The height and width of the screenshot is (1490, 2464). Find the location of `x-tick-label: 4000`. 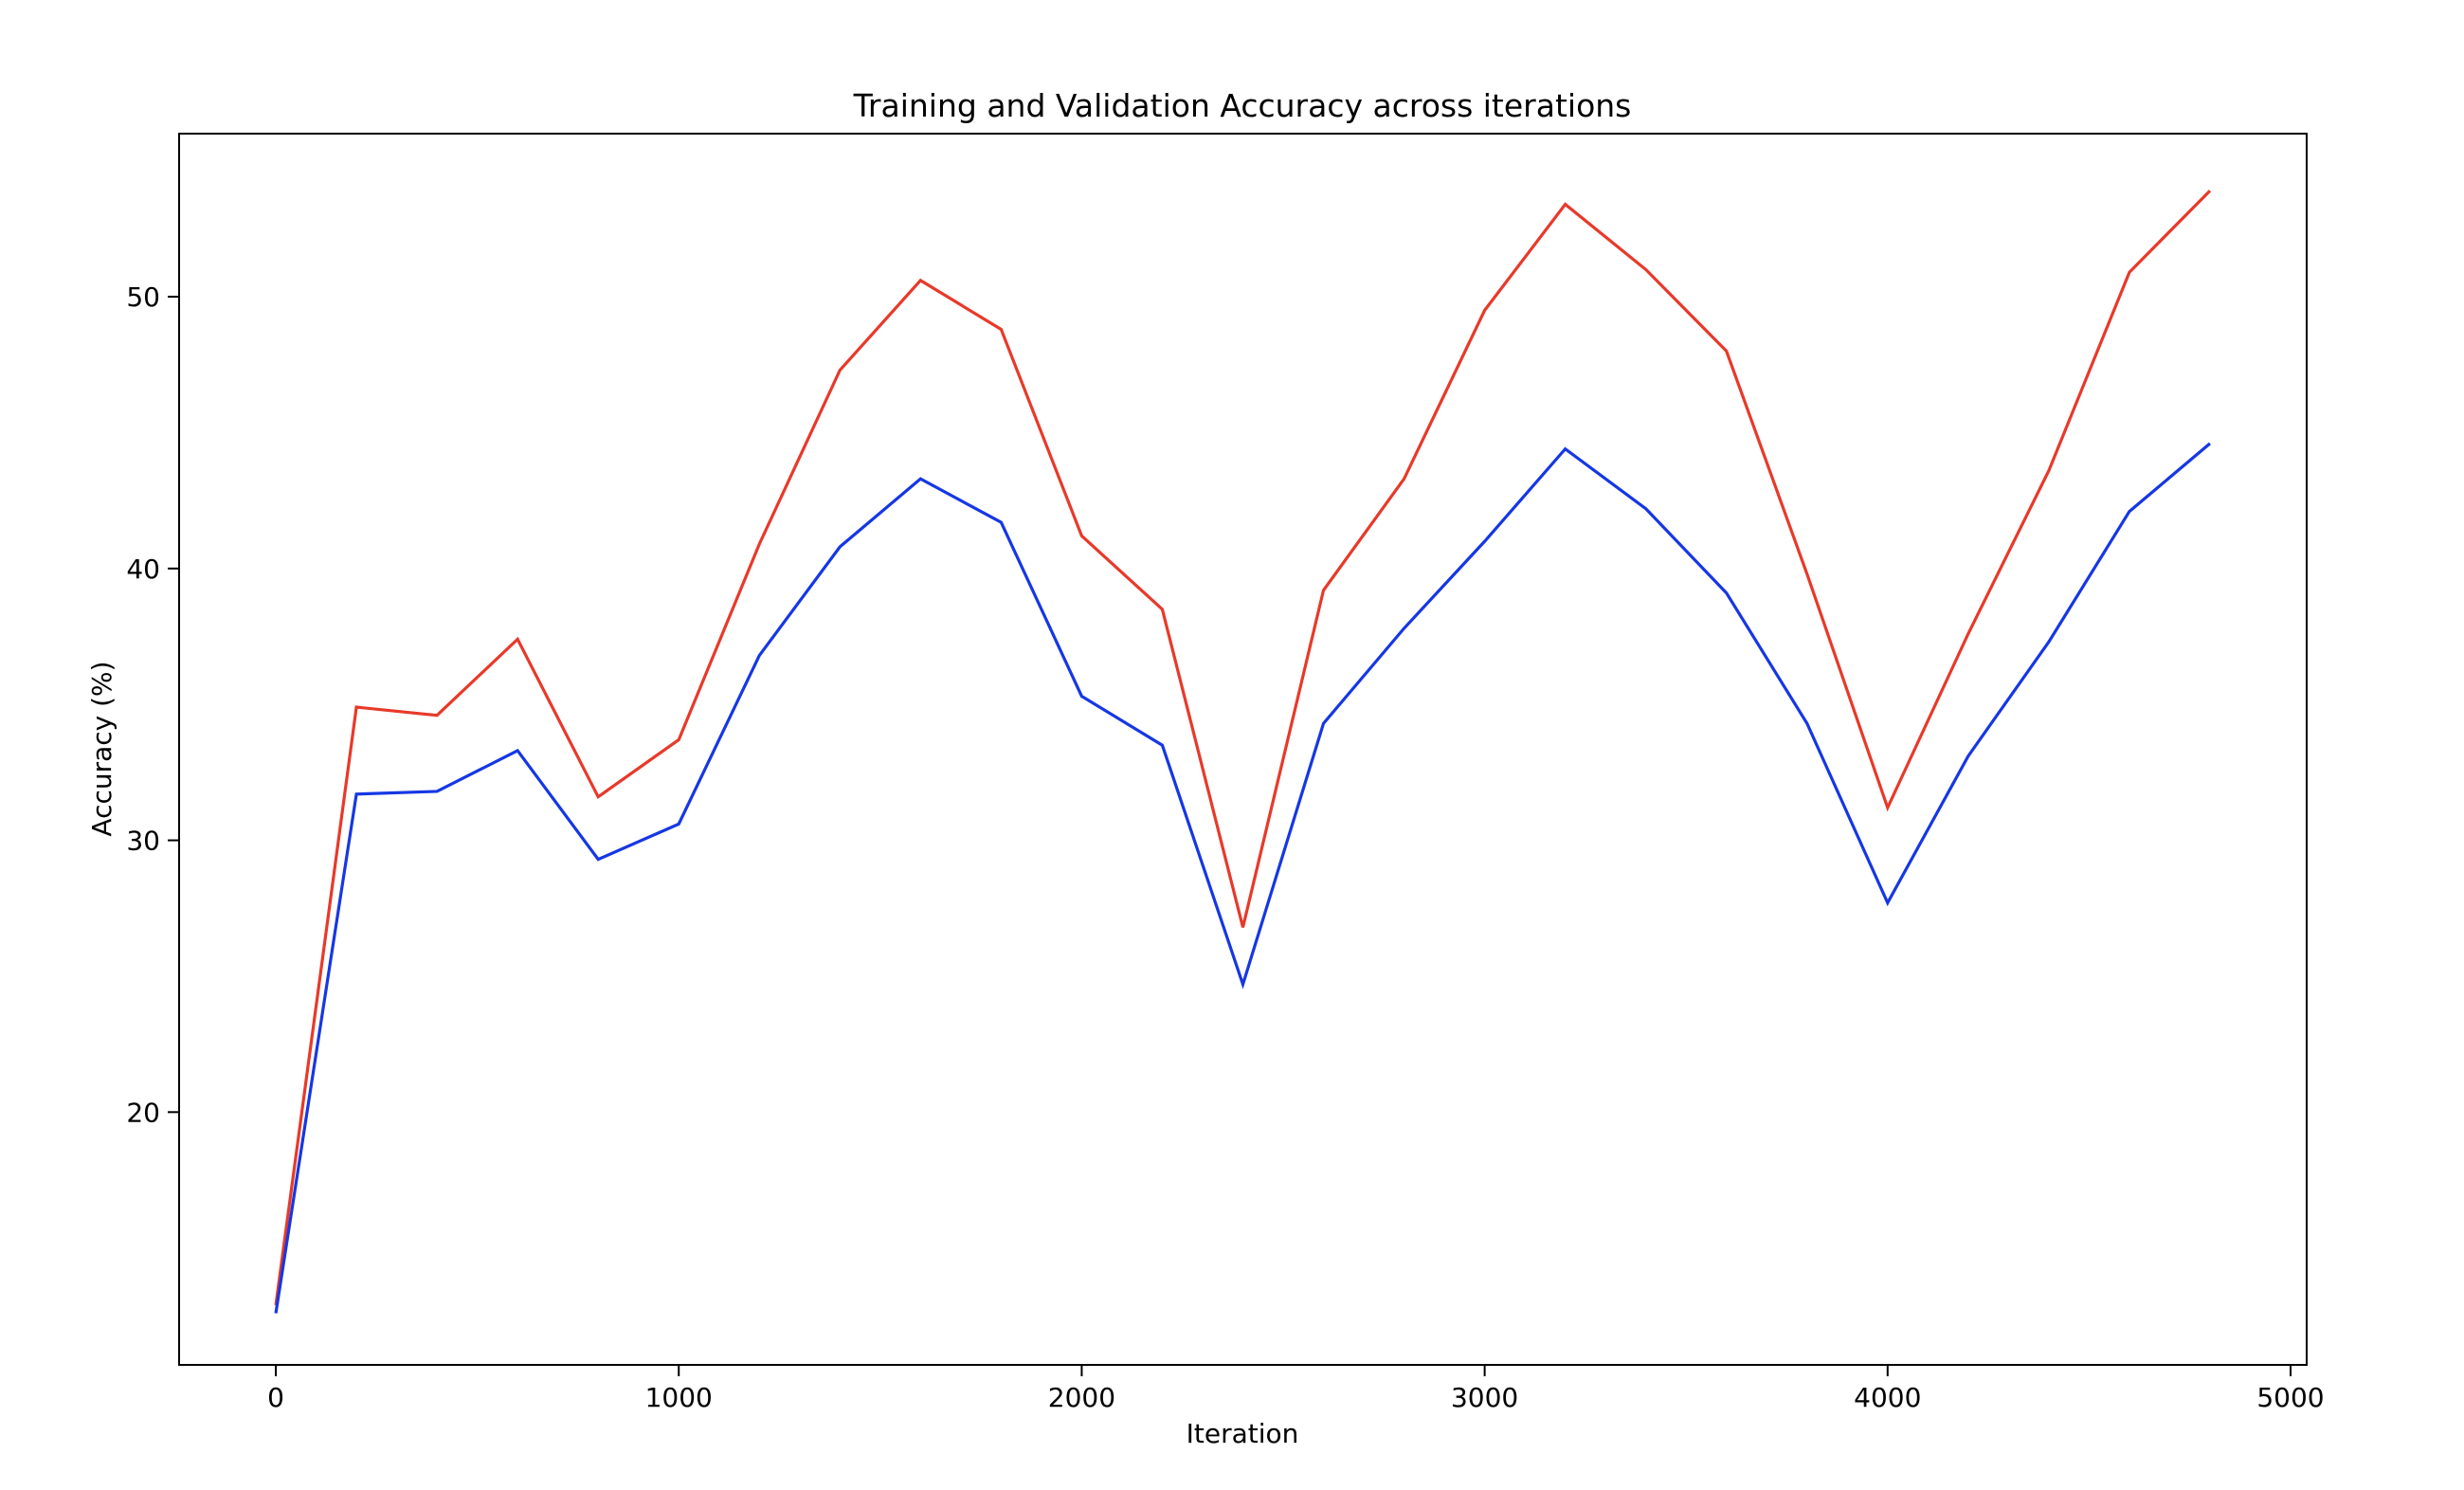

x-tick-label: 4000 is located at coordinates (1887, 1397).